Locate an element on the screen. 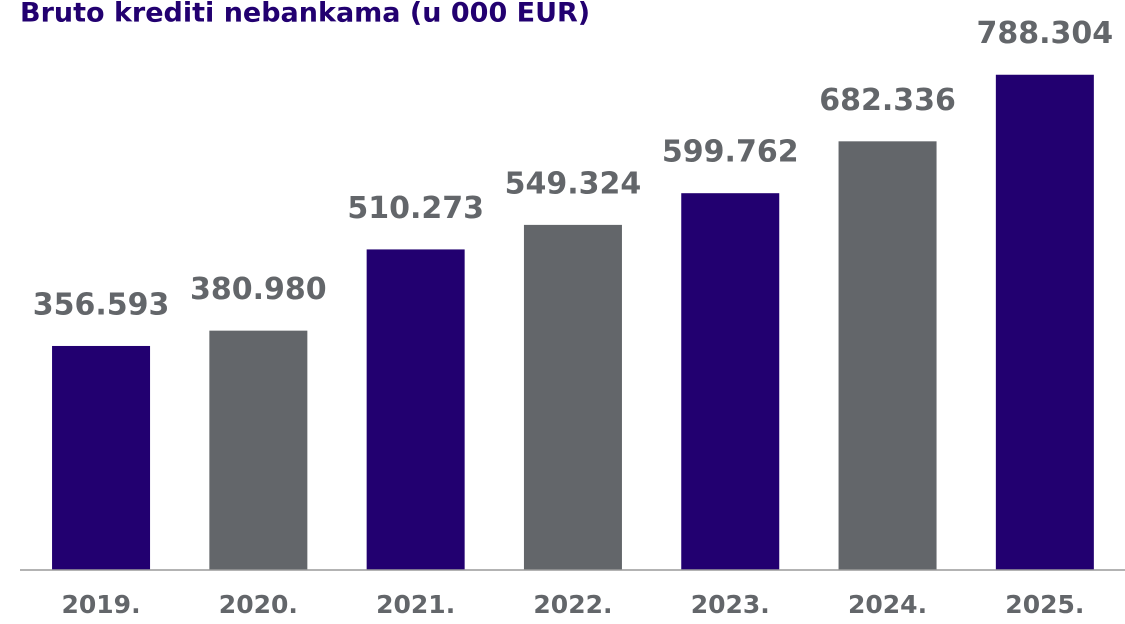 The image size is (1125, 624). x-tick-label: 2023. is located at coordinates (730, 604).